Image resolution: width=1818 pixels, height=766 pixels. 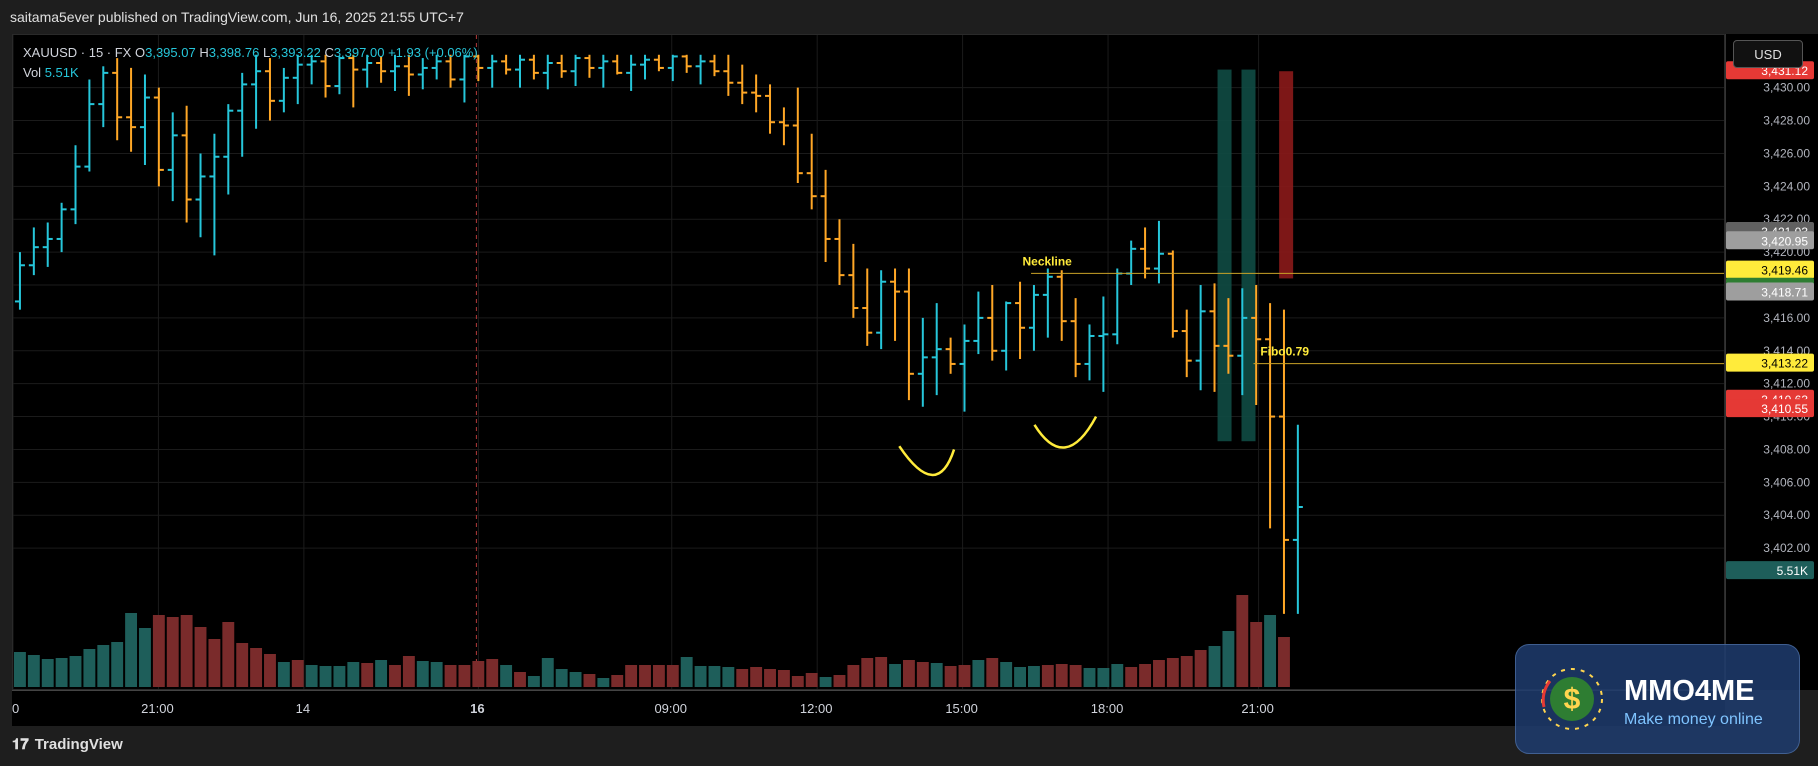 I want to click on fibo-label: Fibo0.79, so click(x=1284, y=352).